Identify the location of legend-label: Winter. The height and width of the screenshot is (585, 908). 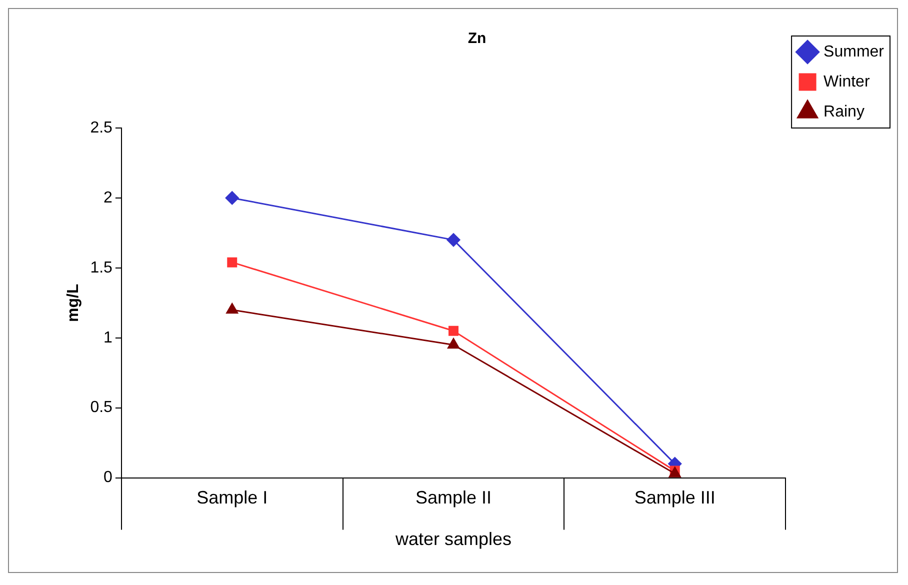
(847, 81).